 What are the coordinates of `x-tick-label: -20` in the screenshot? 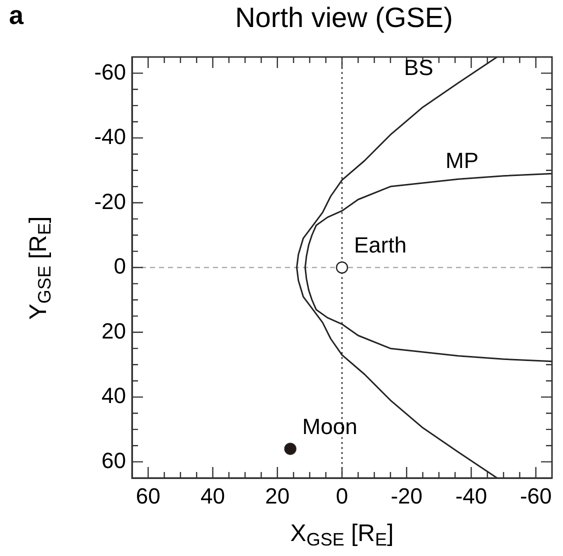 It's located at (406, 495).